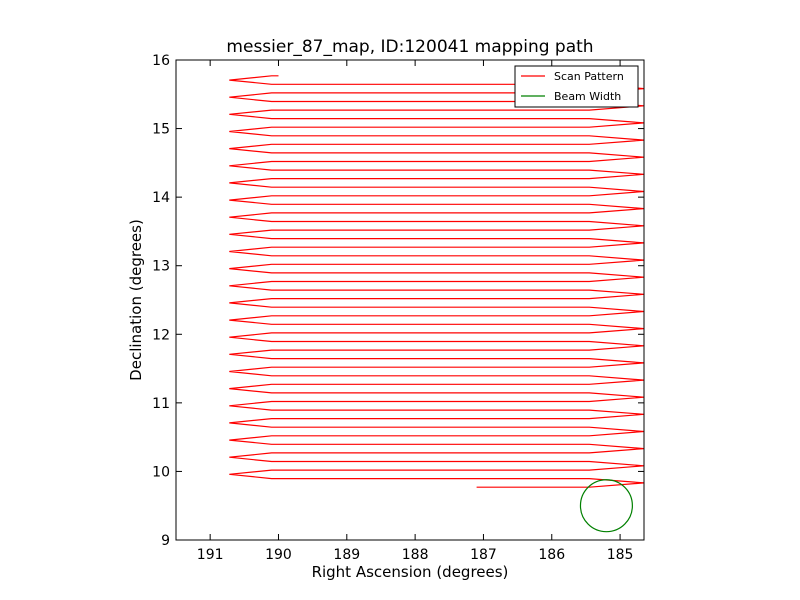 This screenshot has width=800, height=600. What do you see at coordinates (161, 404) in the screenshot?
I see `y-tick-label: 11` at bounding box center [161, 404].